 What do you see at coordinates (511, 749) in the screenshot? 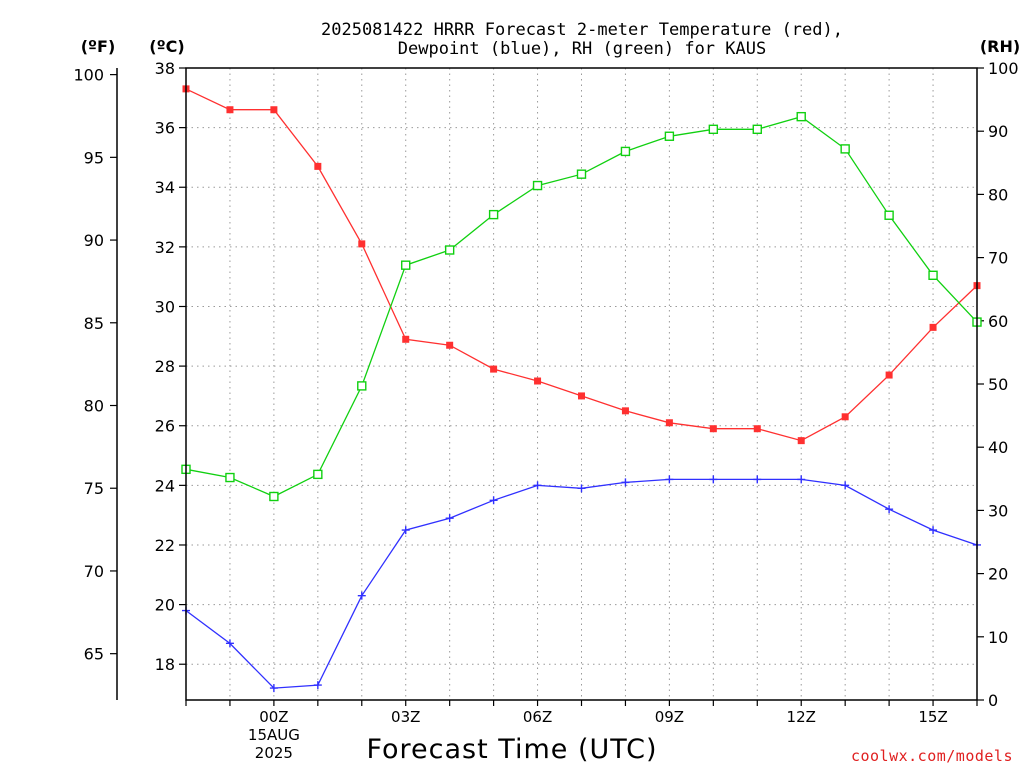
I see `x-axis-label: Forecast Time (UTC)` at bounding box center [511, 749].